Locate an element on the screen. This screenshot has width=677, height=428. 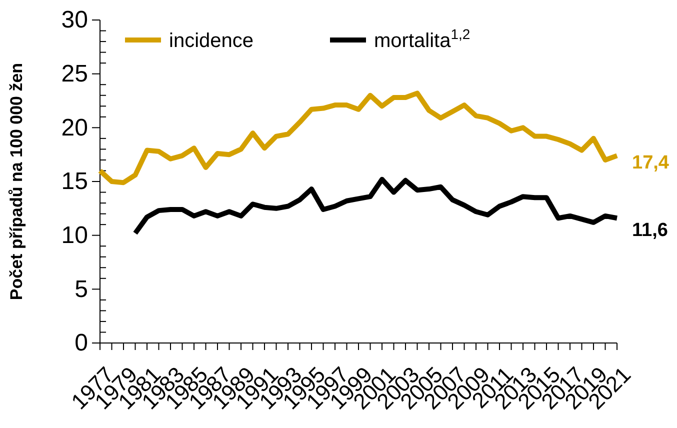
y-tick-label: 5 is located at coordinates (81, 289).